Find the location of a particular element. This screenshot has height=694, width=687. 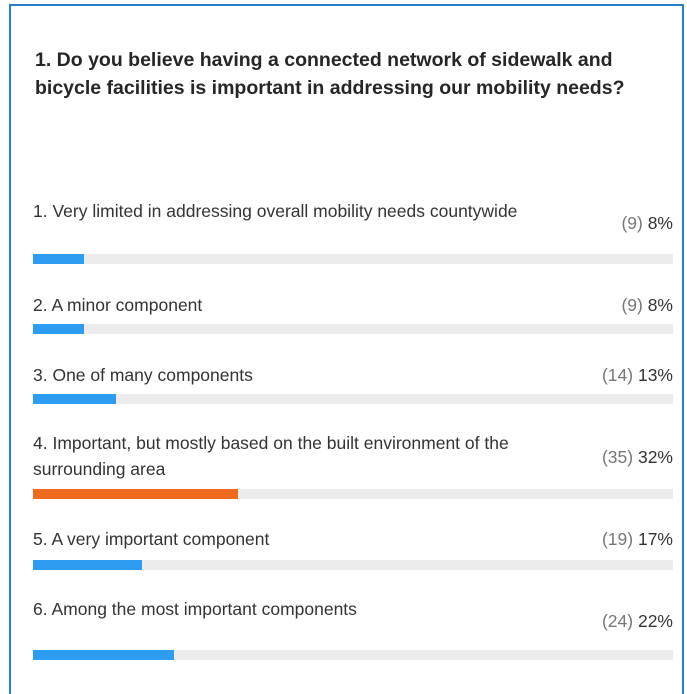

option-stat: (14) 13% is located at coordinates (623, 375).